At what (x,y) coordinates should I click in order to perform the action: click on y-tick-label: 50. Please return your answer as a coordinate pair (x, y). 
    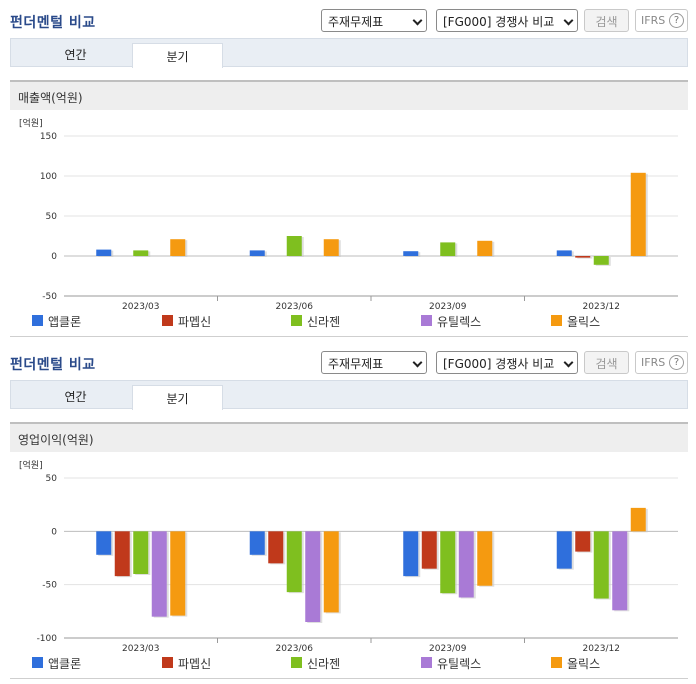
    Looking at the image, I should click on (52, 479).